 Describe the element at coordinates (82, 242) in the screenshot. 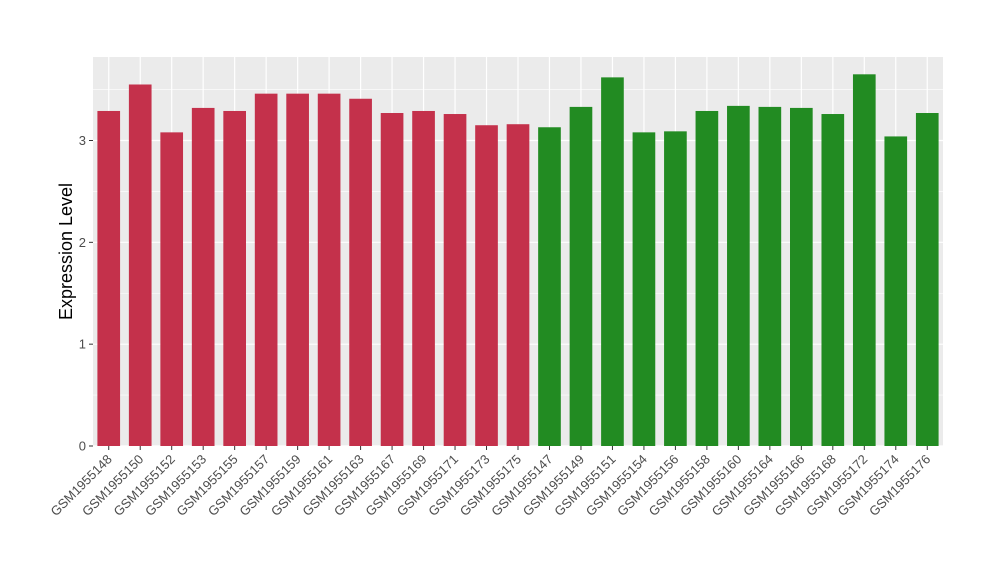

I see `y-tick-label: 2` at that location.